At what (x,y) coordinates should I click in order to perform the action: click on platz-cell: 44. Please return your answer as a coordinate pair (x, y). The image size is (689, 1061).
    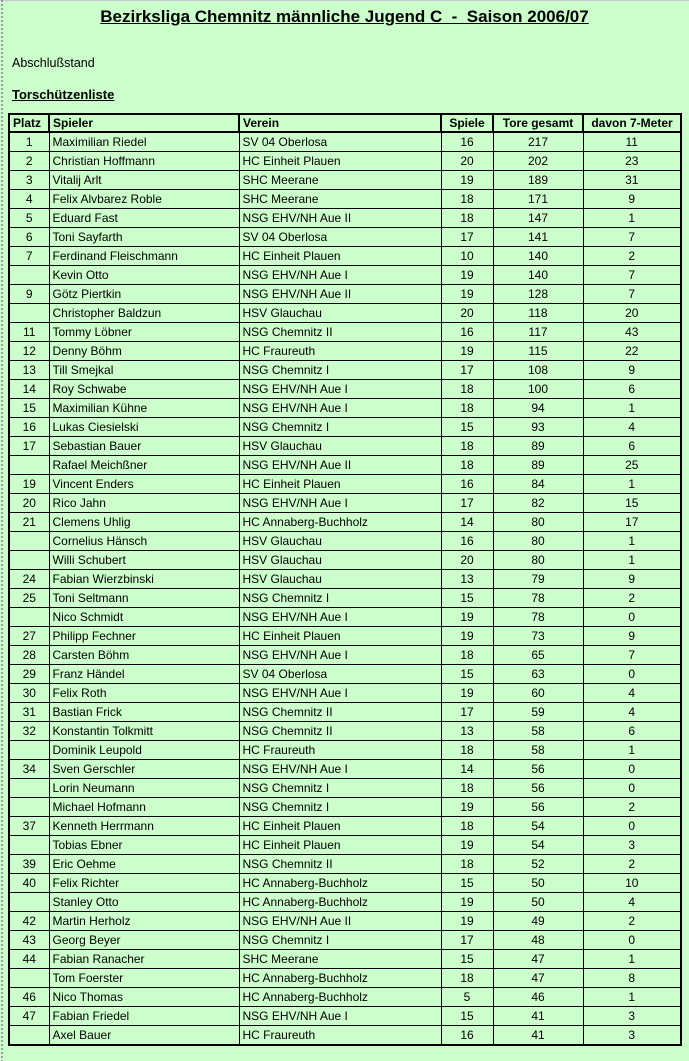
    Looking at the image, I should click on (29, 959).